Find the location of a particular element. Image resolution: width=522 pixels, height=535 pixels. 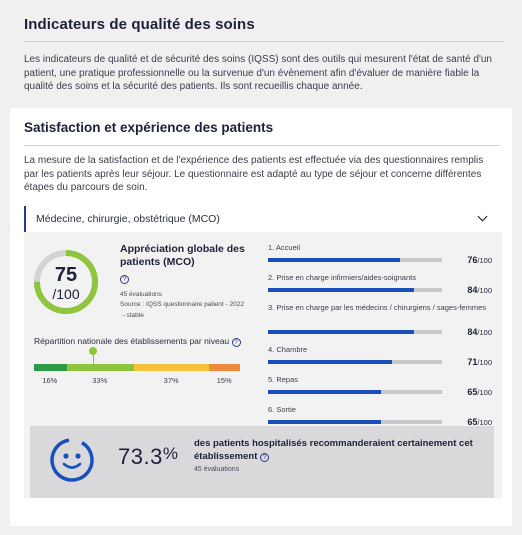

percent-sign: % is located at coordinates (170, 453).